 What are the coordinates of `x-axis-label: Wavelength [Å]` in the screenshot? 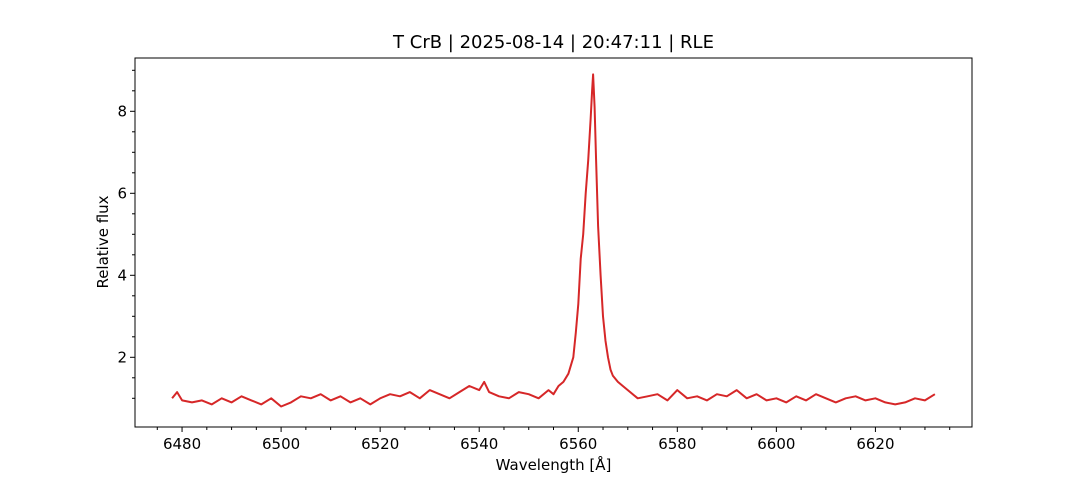 It's located at (554, 464).